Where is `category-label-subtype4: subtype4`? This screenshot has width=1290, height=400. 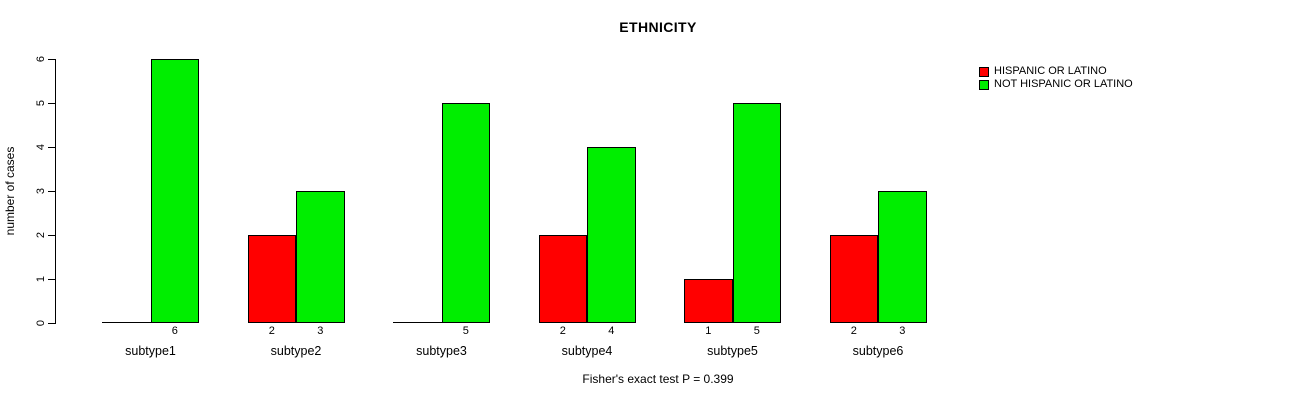 category-label-subtype4: subtype4 is located at coordinates (587, 351).